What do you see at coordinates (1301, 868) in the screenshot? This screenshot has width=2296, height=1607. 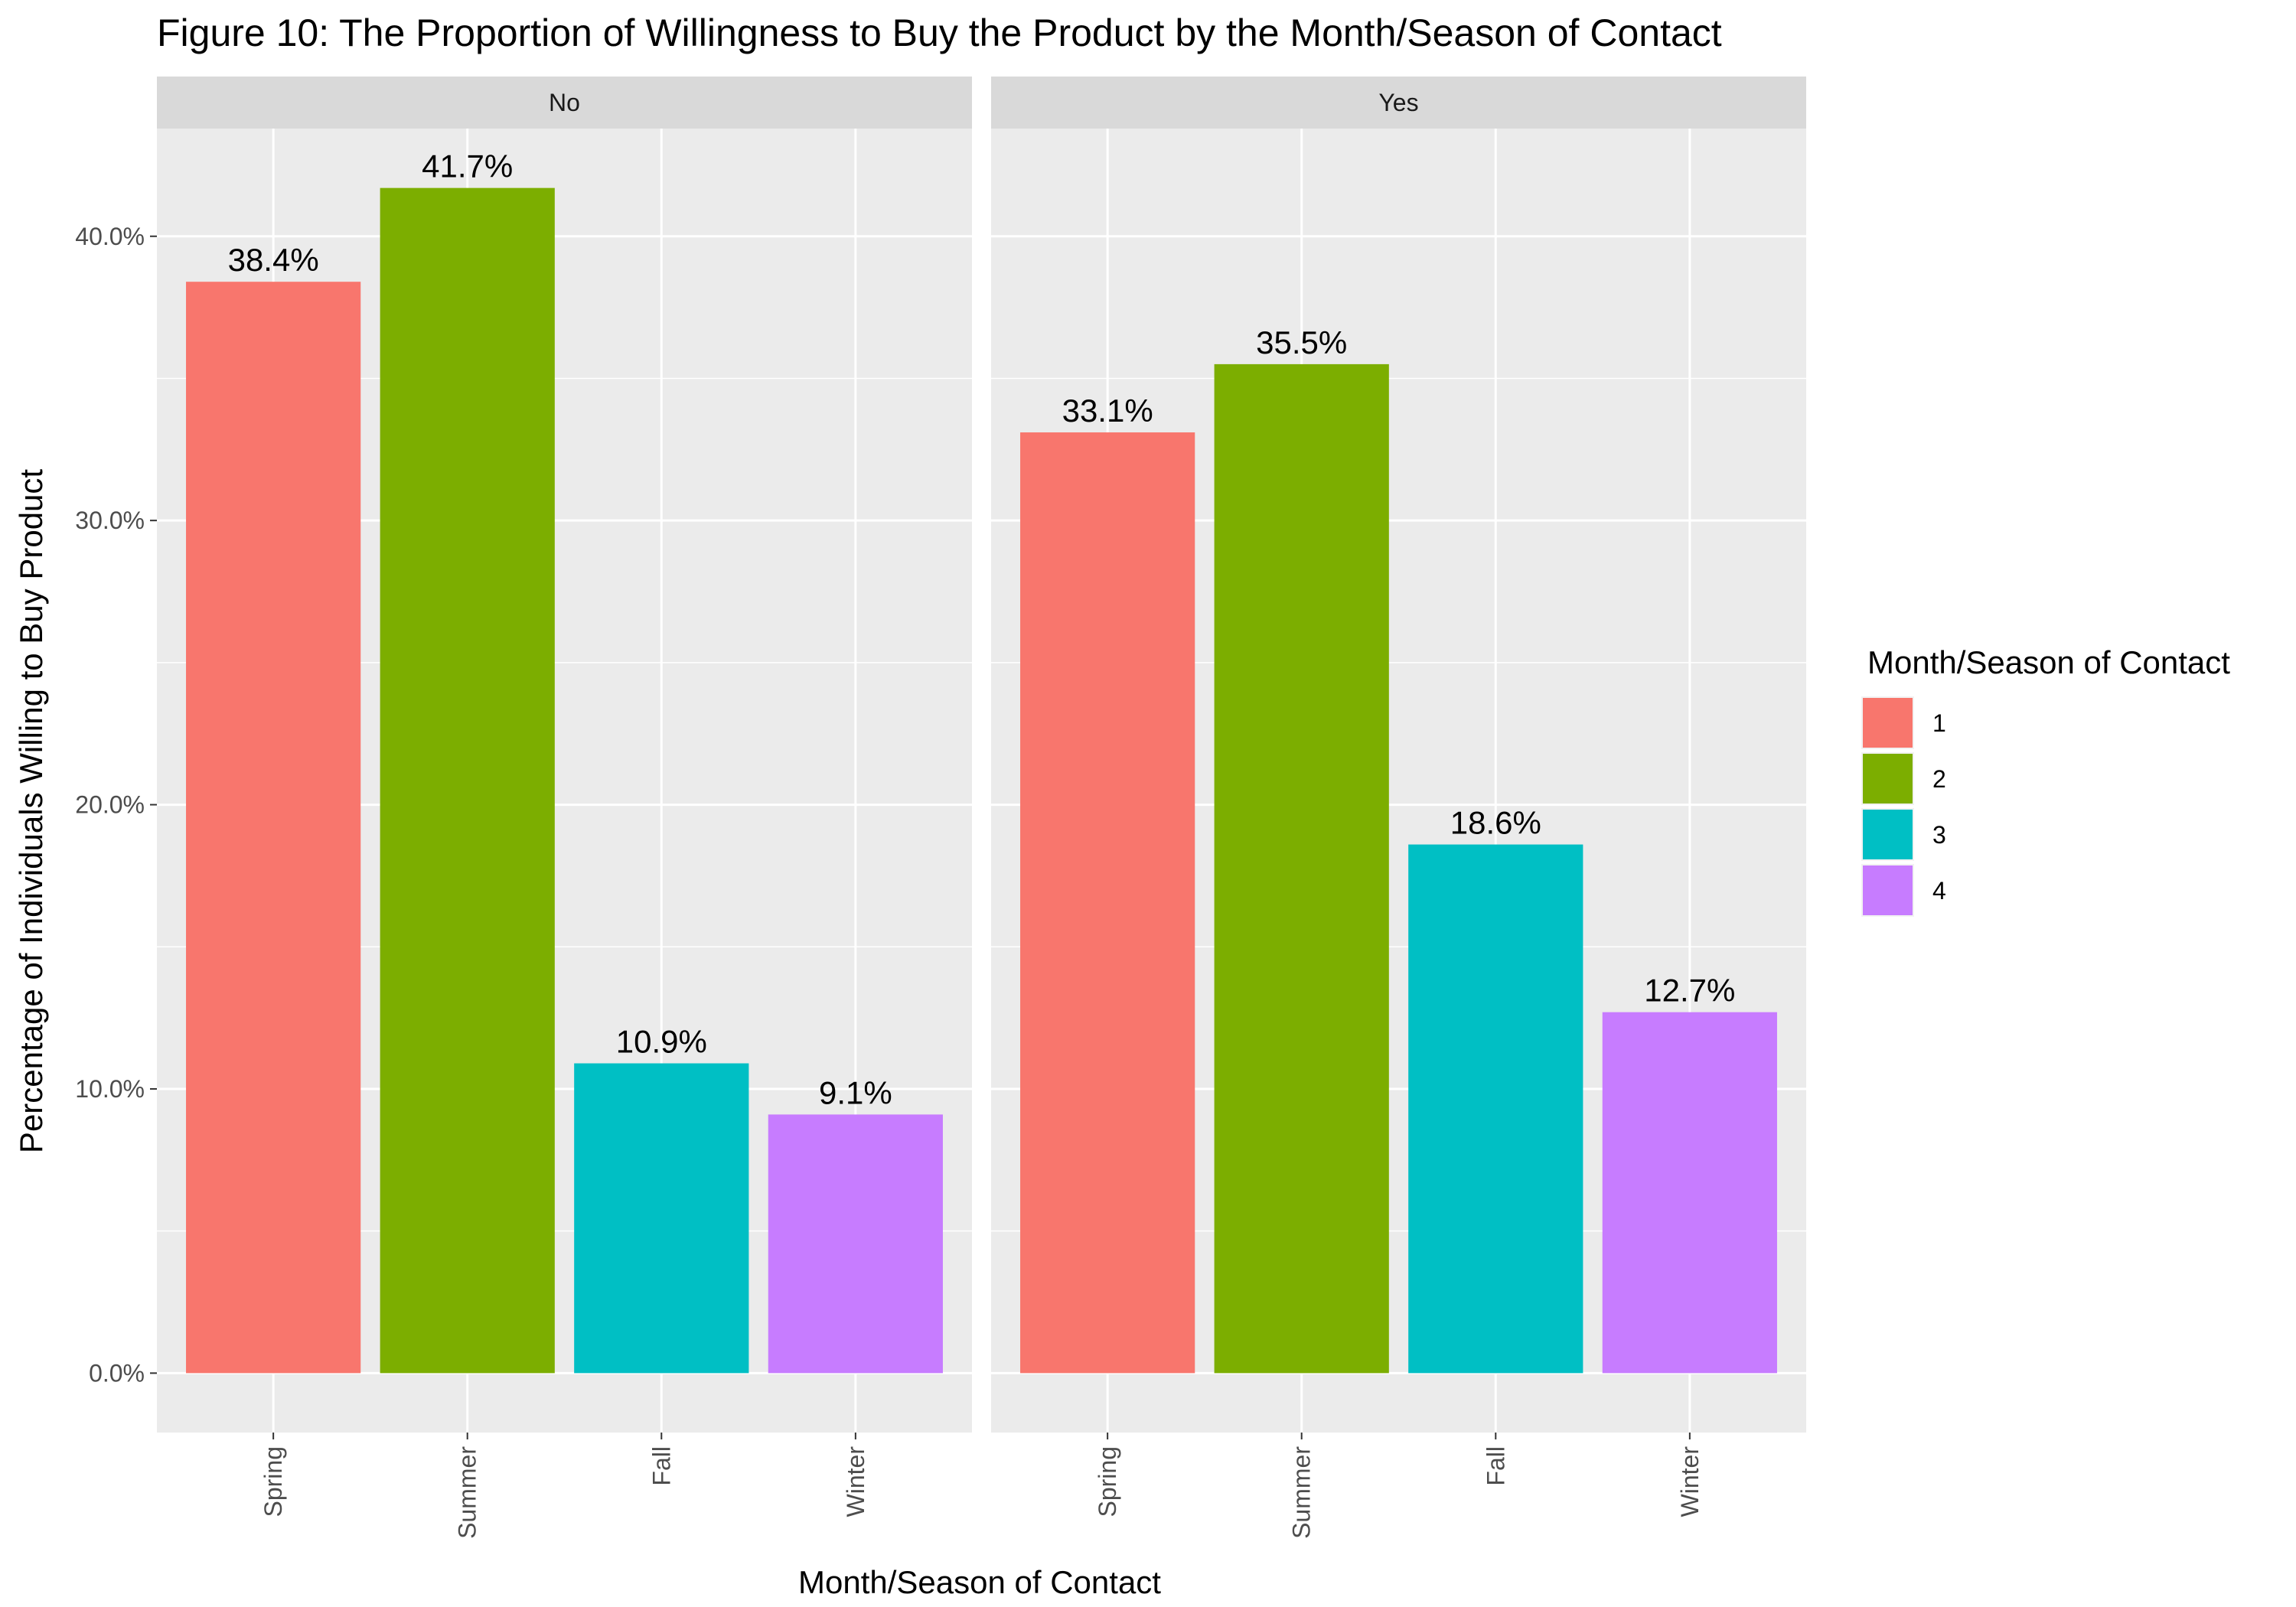 I see `bar-yes-summer` at bounding box center [1301, 868].